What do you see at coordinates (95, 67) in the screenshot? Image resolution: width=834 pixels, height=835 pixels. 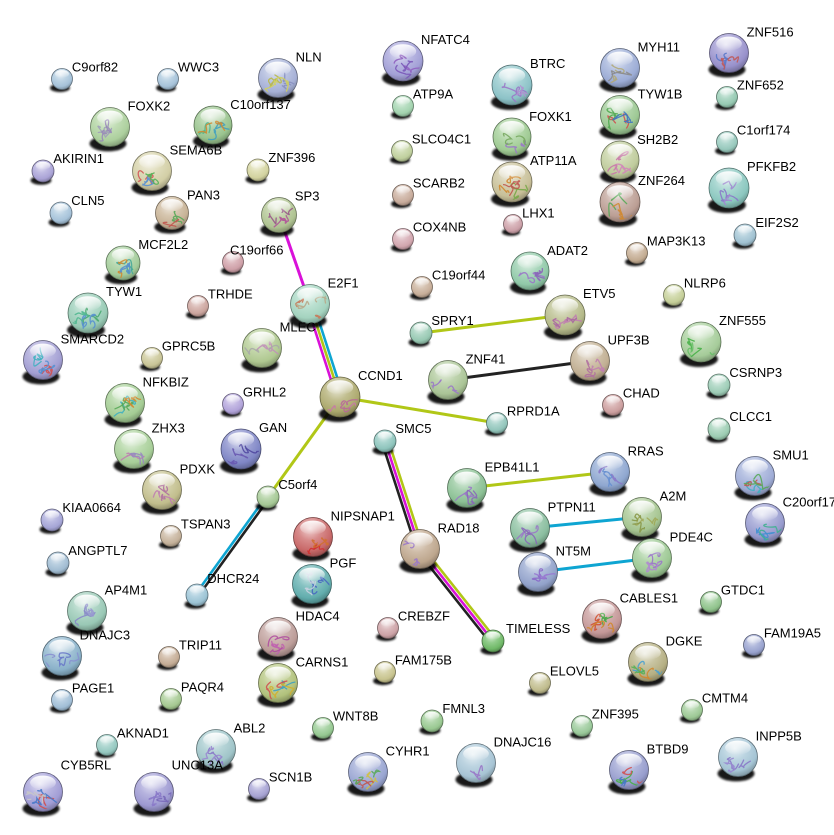 I see `node-label-C9orf82: C9orf82` at bounding box center [95, 67].